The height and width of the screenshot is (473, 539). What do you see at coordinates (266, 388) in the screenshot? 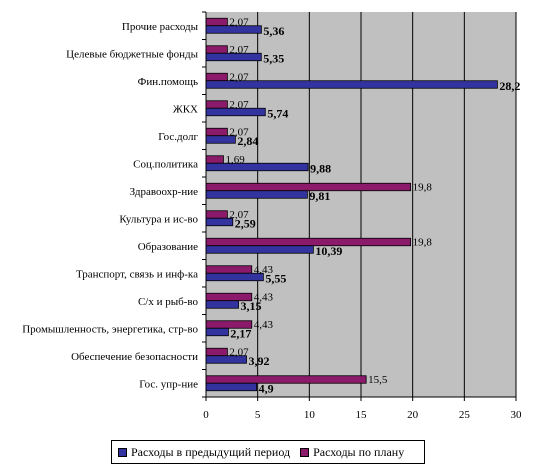
I see `data-label-previous: 4,9` at bounding box center [266, 388].